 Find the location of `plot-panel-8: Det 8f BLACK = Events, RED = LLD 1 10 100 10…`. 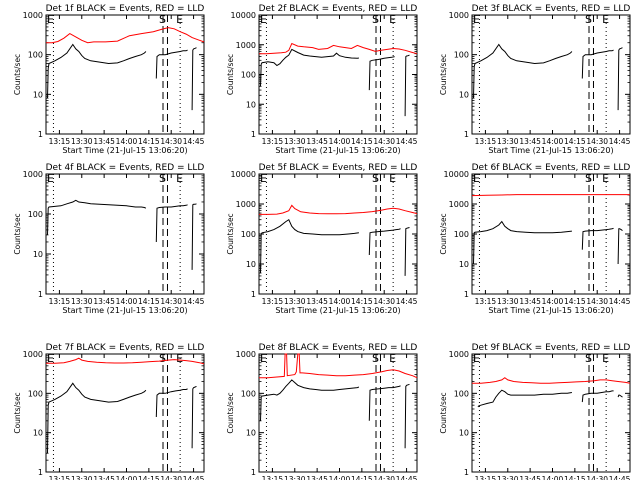

plot-panel-8: Det 8f BLACK = Events, RED = LLD 1 10 100 10… is located at coordinates (322, 411).